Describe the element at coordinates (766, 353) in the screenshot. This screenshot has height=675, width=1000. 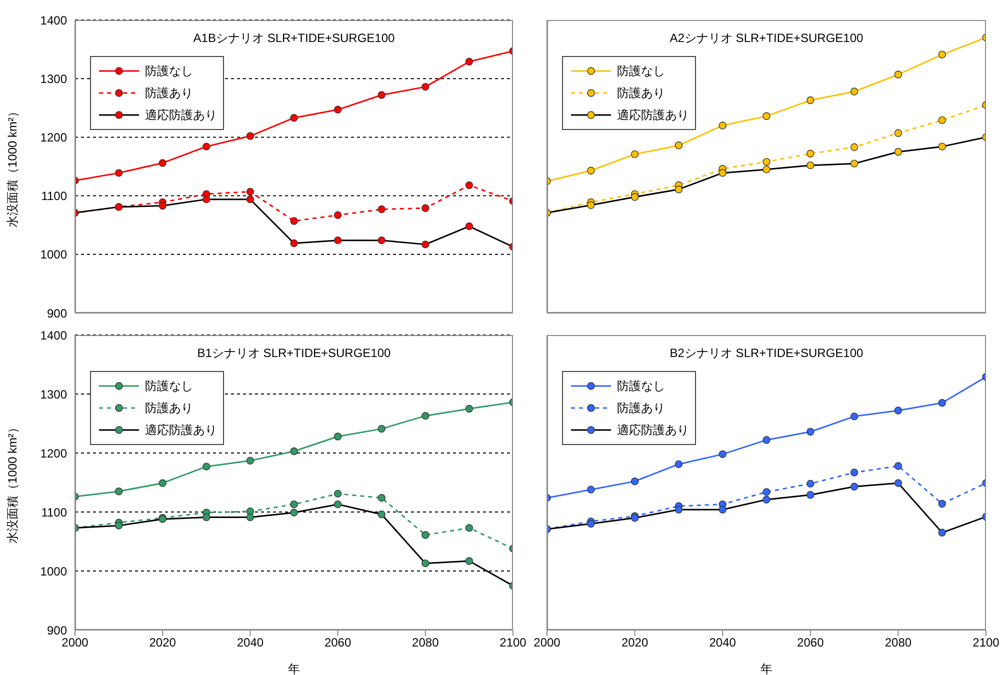
I see `text: B2シナリオ SLR+TIDE+SURGE100` at that location.